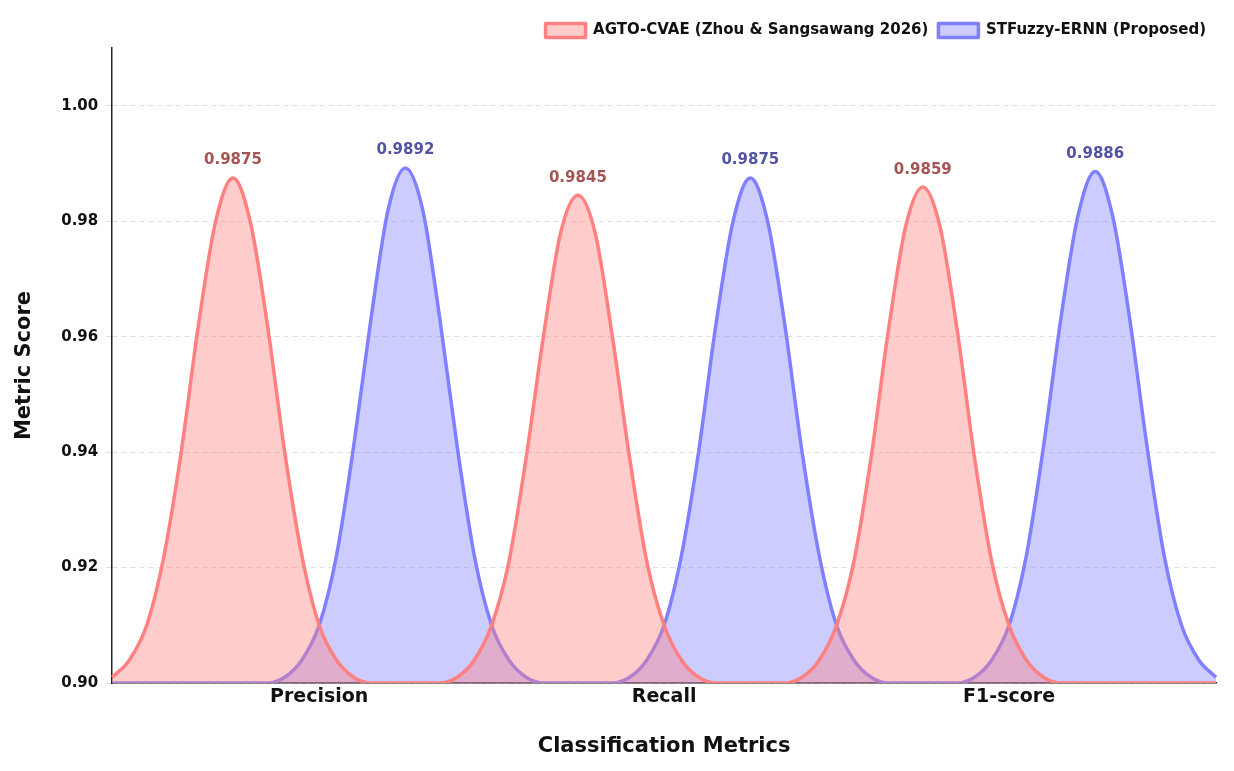 The width and height of the screenshot is (1234, 771). Describe the element at coordinates (405, 149) in the screenshot. I see `data-label: 0.9892` at that location.